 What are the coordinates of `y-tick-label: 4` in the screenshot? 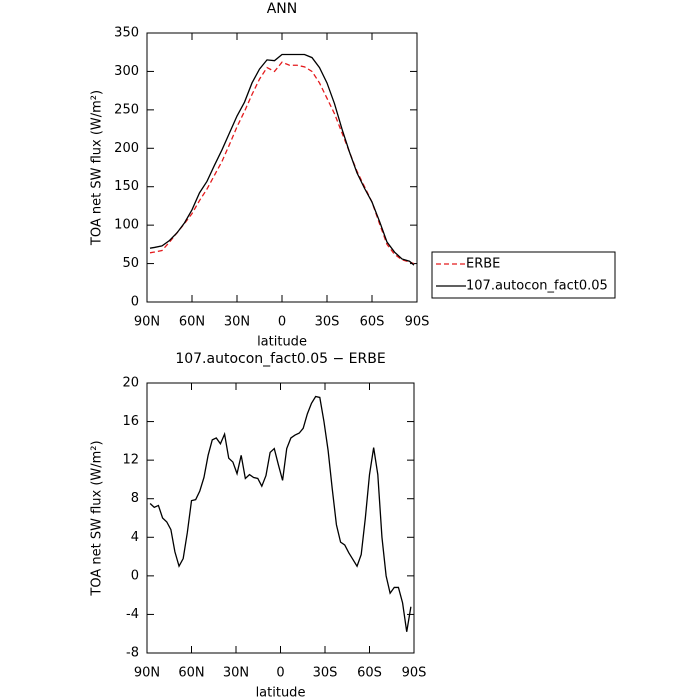 It's located at (135, 537).